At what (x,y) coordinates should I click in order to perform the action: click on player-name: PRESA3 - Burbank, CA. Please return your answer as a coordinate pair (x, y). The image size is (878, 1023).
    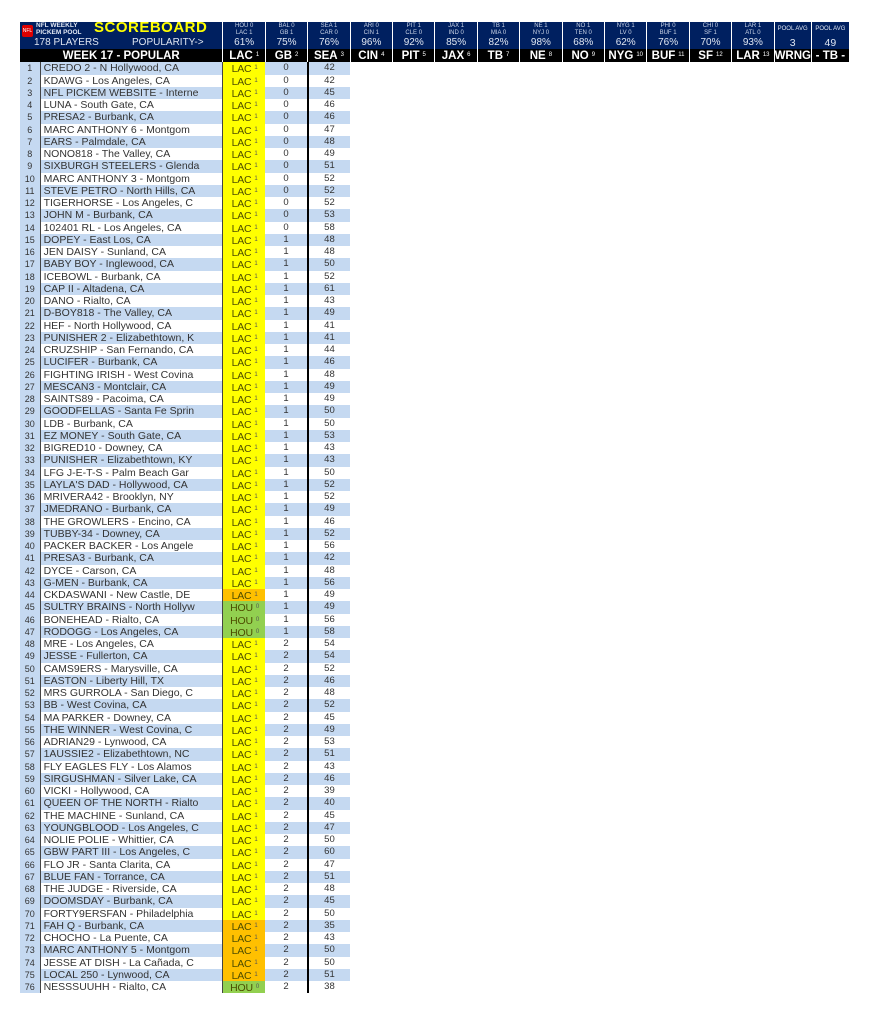
    Looking at the image, I should click on (131, 558).